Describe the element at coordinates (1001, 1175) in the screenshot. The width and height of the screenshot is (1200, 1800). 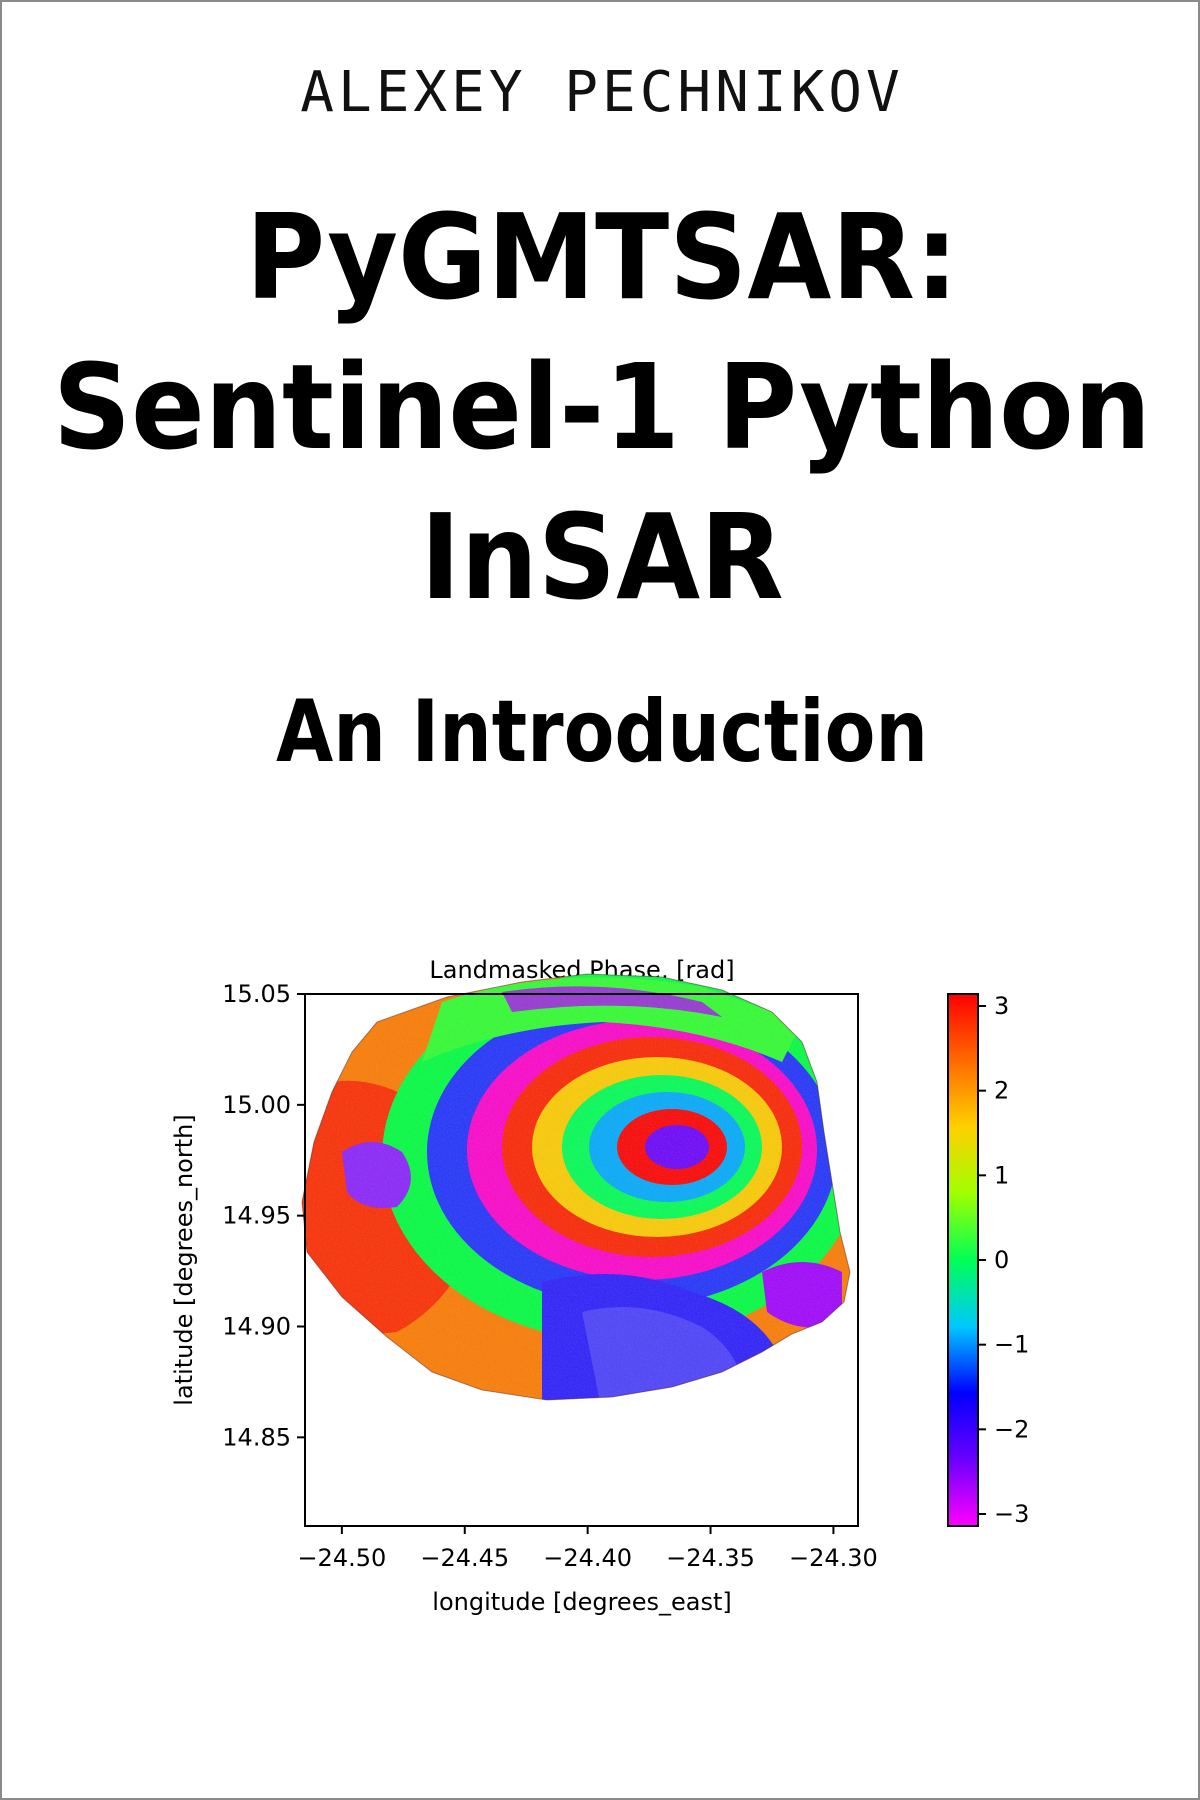
I see `colorbar-tick-label: 1` at that location.